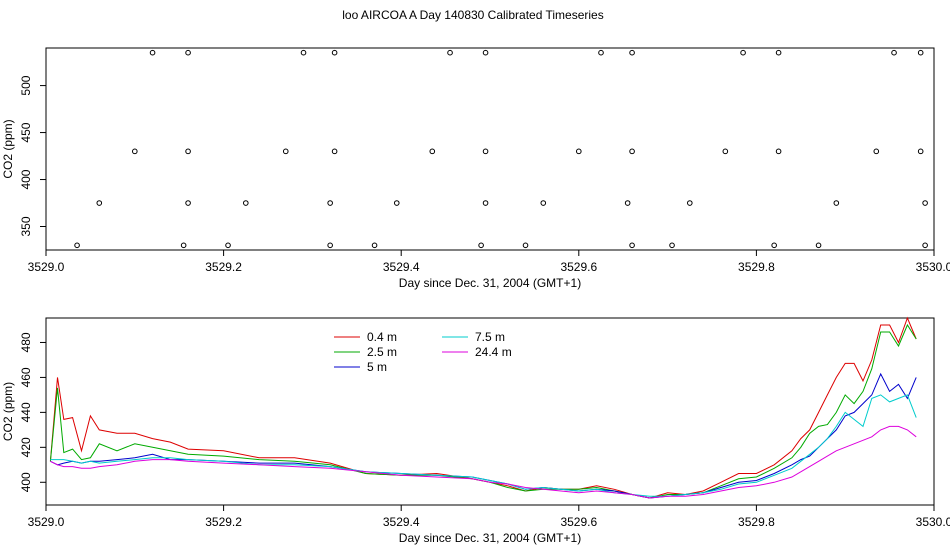 The width and height of the screenshot is (950, 550). I want to click on bottom-y-tick-label: 440, so click(26, 412).